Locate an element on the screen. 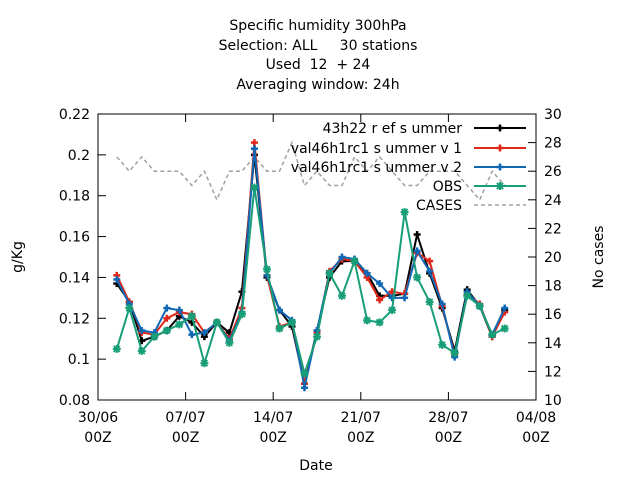  series-CASES is located at coordinates (311, 171).